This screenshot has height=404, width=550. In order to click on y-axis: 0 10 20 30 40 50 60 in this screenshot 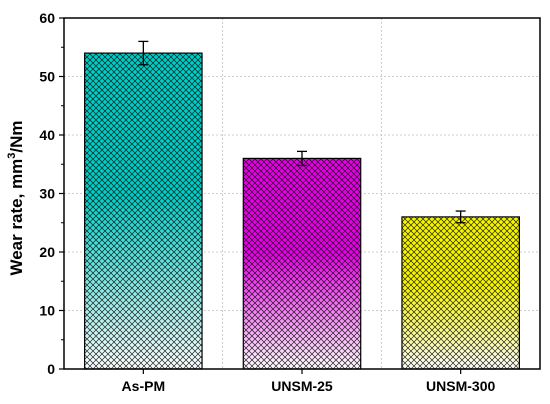, I will do `click(51, 193)`.